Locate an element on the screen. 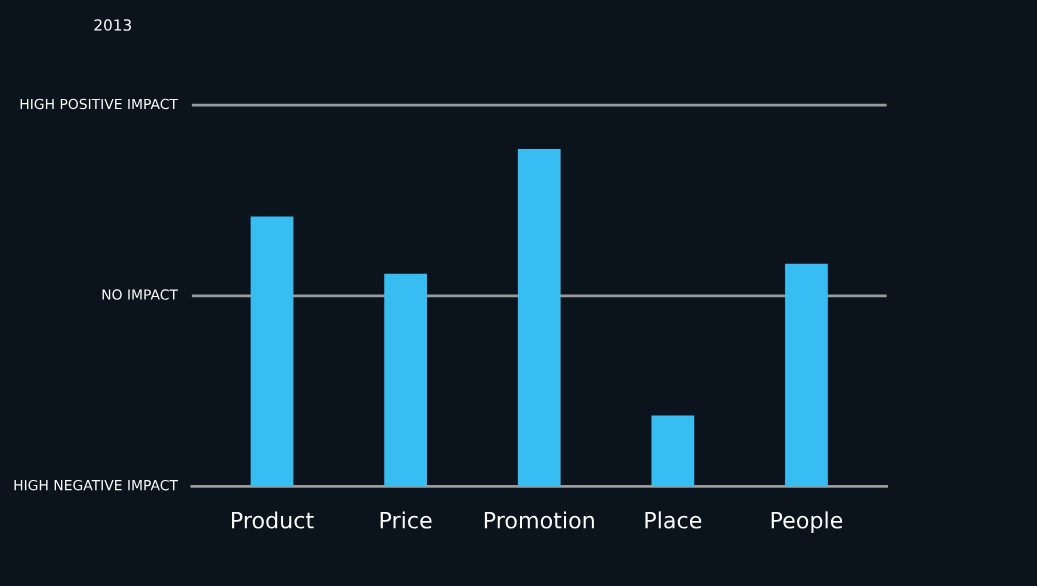 The image size is (1037, 586). text: HIGH NEGATIVE IMPACT is located at coordinates (96, 485).